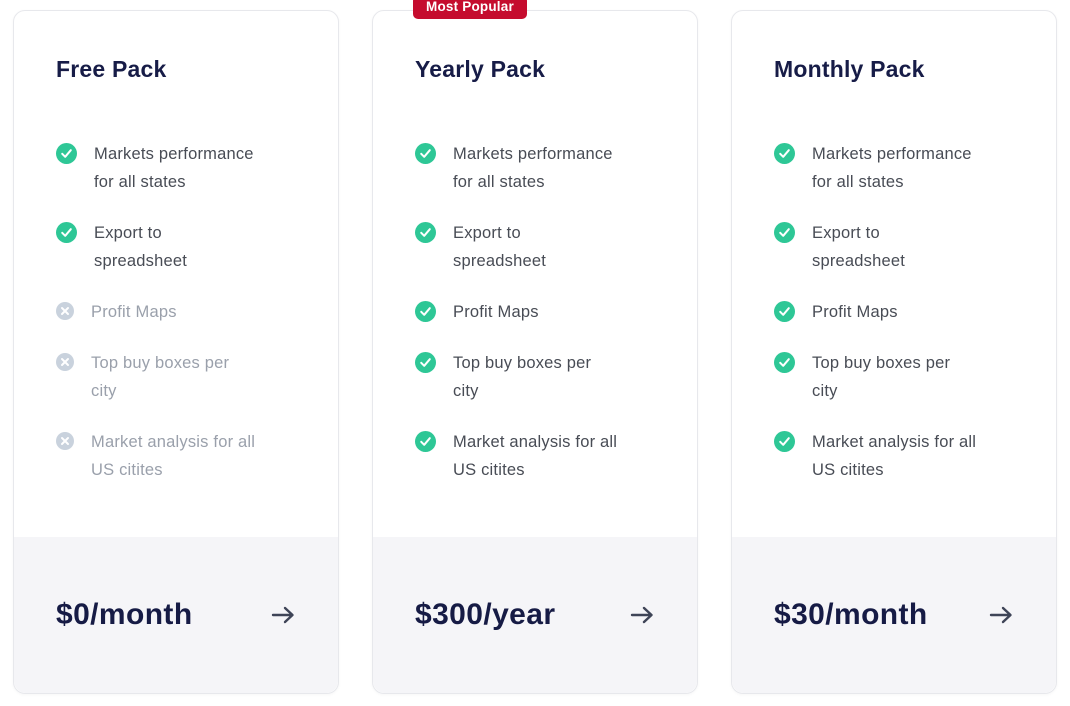 The height and width of the screenshot is (706, 1070). What do you see at coordinates (849, 69) in the screenshot?
I see `plan-title: Monthly Pack` at bounding box center [849, 69].